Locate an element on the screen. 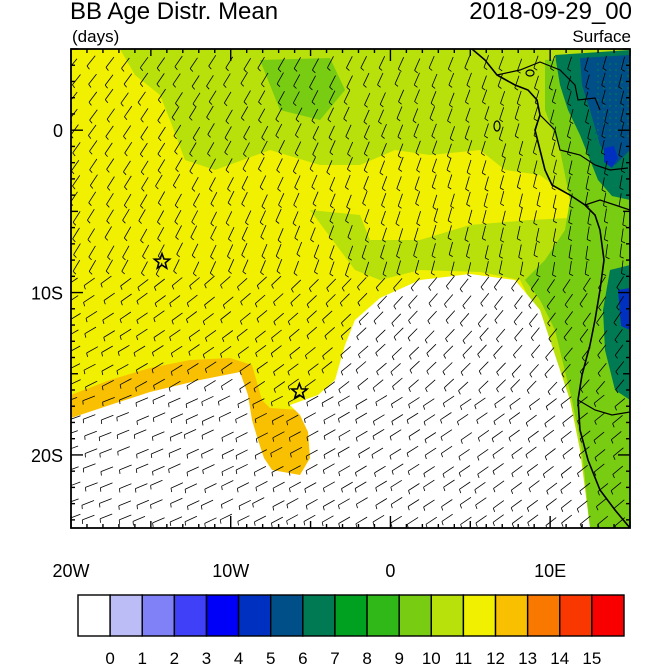 The width and height of the screenshot is (650, 667). lat-tick-label: 10S is located at coordinates (47, 294).